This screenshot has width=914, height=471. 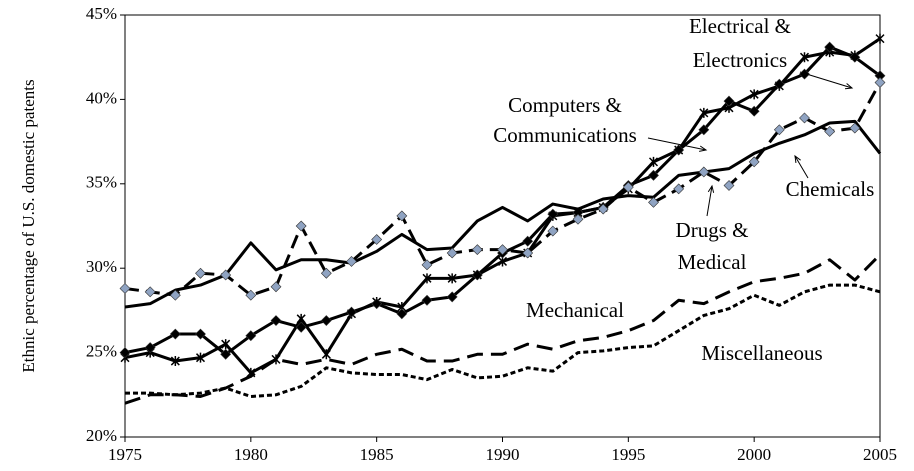 I want to click on x-tick-label: 1995, so click(x=628, y=454).